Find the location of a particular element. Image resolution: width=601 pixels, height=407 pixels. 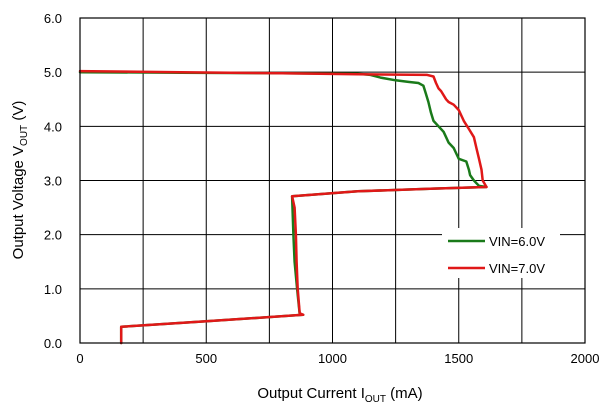

y-tick-label: 1.0 is located at coordinates (53, 289).